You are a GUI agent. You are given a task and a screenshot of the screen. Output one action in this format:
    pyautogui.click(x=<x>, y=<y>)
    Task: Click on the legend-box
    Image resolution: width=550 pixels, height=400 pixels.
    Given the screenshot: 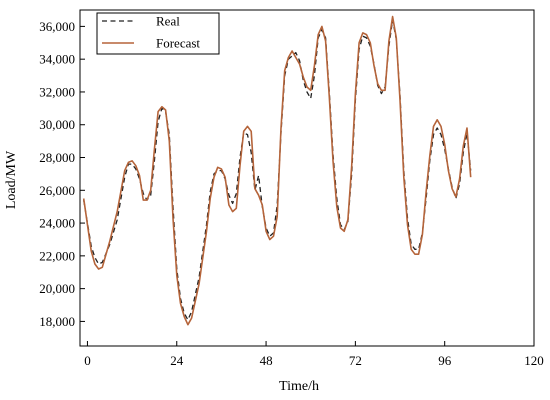 What is the action you would take?
    pyautogui.click(x=158, y=33)
    